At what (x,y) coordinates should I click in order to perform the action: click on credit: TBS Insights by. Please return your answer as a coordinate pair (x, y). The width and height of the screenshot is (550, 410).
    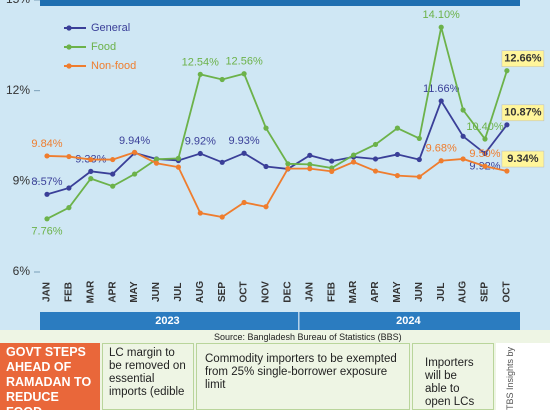
    Looking at the image, I should click on (510, 378).